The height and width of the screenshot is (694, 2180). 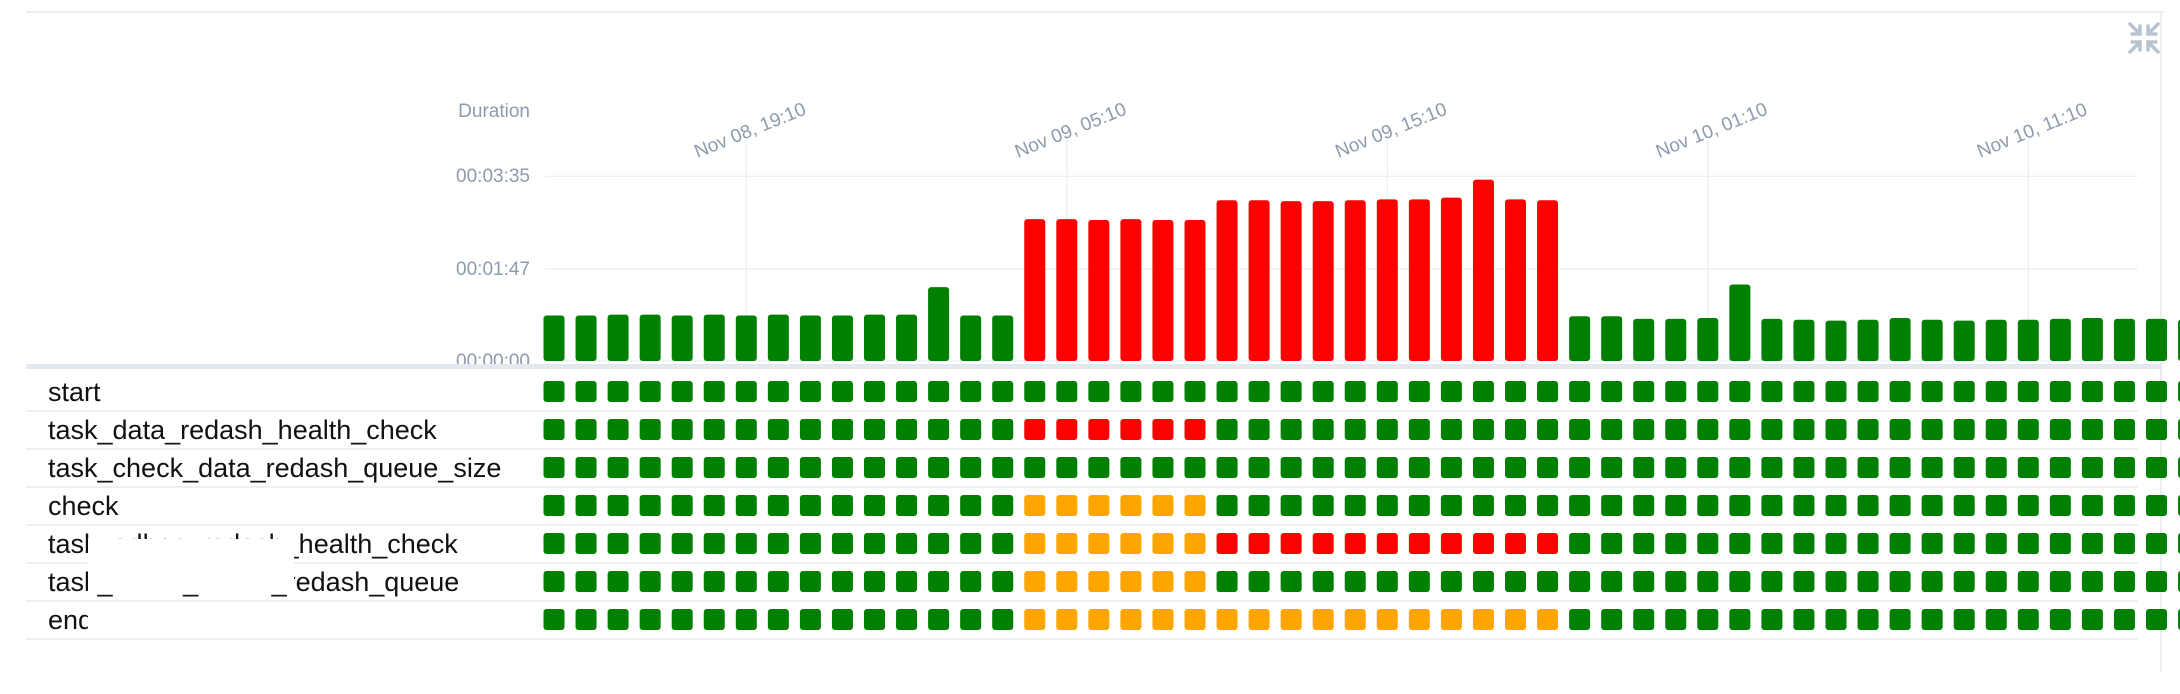 I want to click on task-name: start, so click(x=74, y=392).